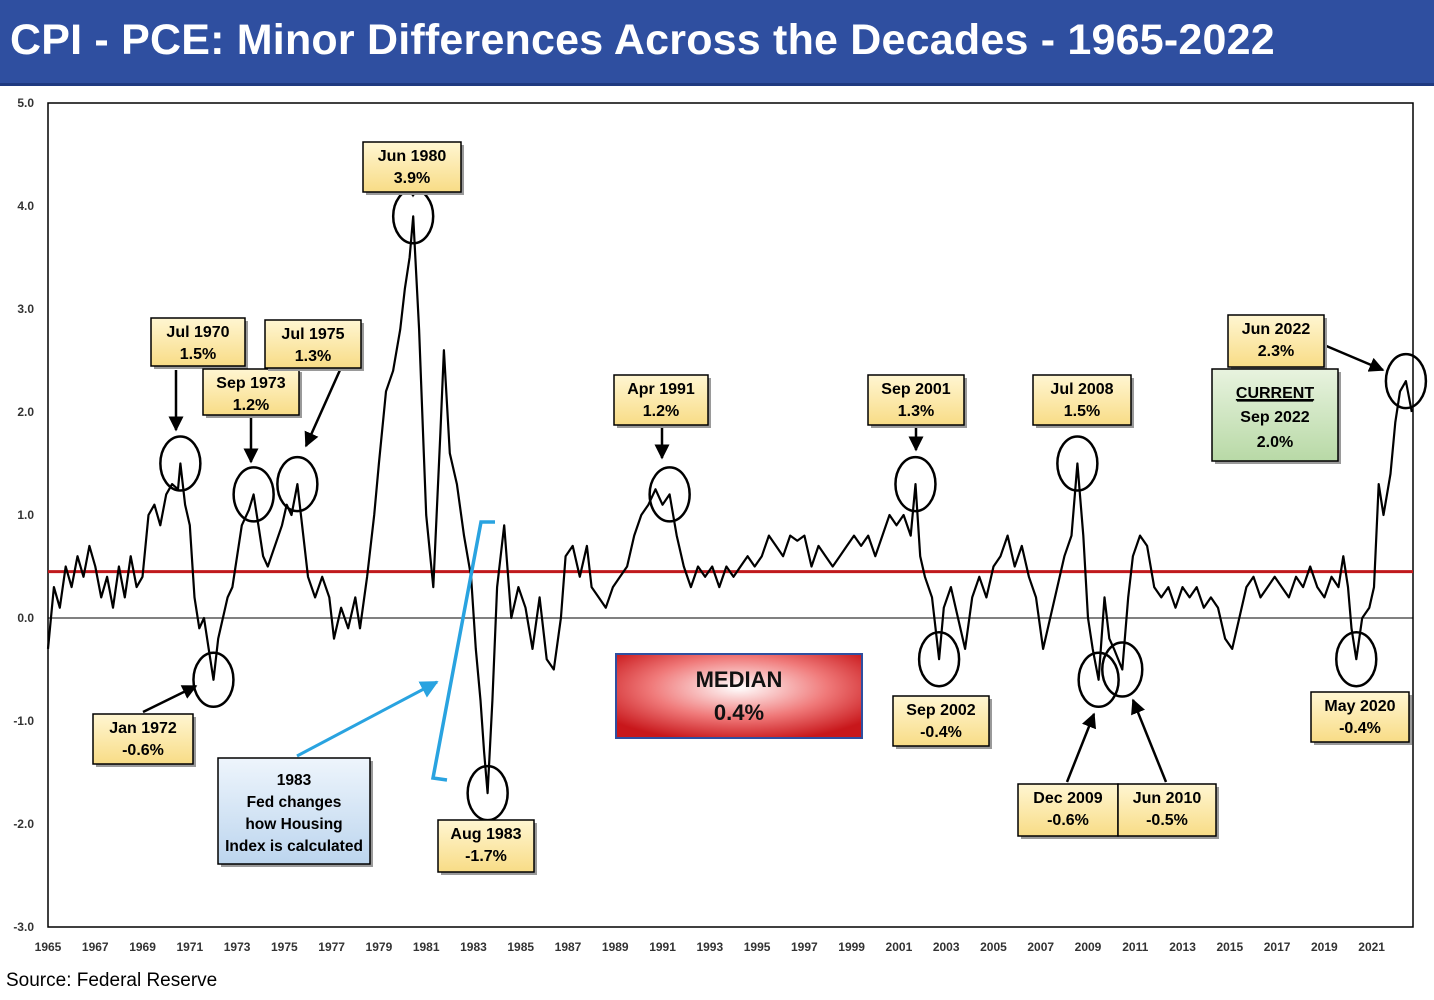  Describe the element at coordinates (615, 947) in the screenshot. I see `x-tick-label: 1989` at that location.